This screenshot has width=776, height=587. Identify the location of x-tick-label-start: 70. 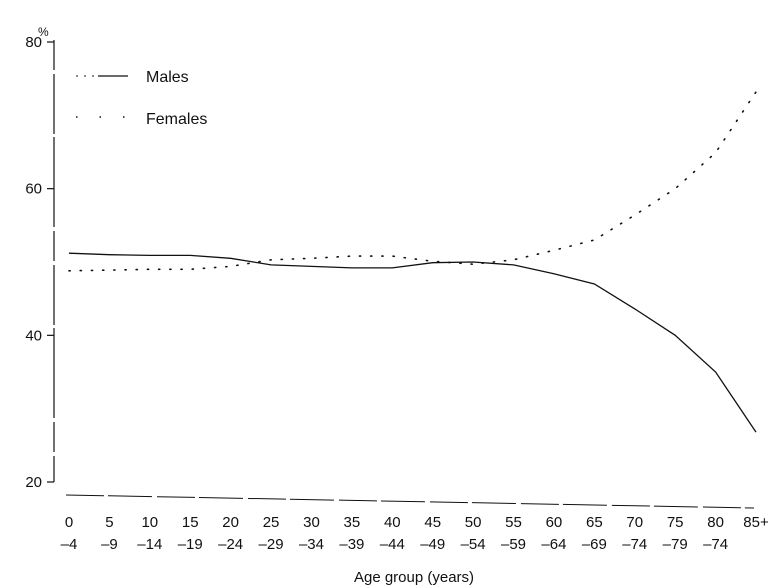
(634, 522).